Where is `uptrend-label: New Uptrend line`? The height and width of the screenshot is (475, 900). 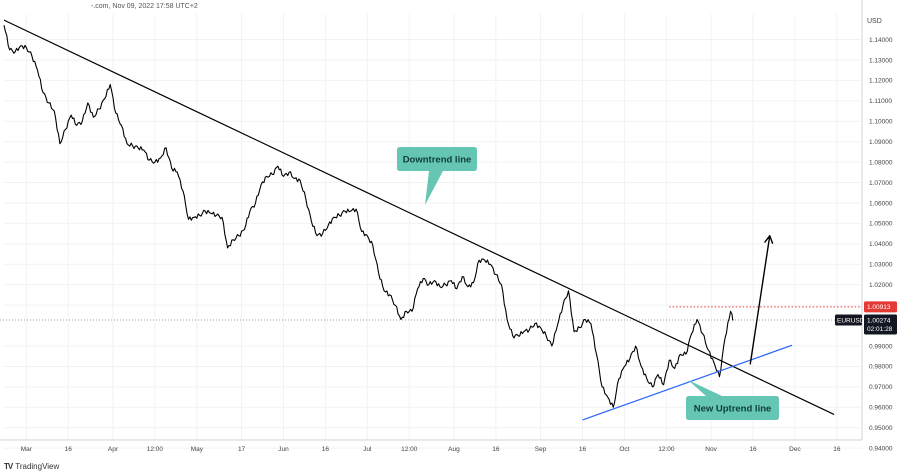 uptrend-label: New Uptrend line is located at coordinates (733, 409).